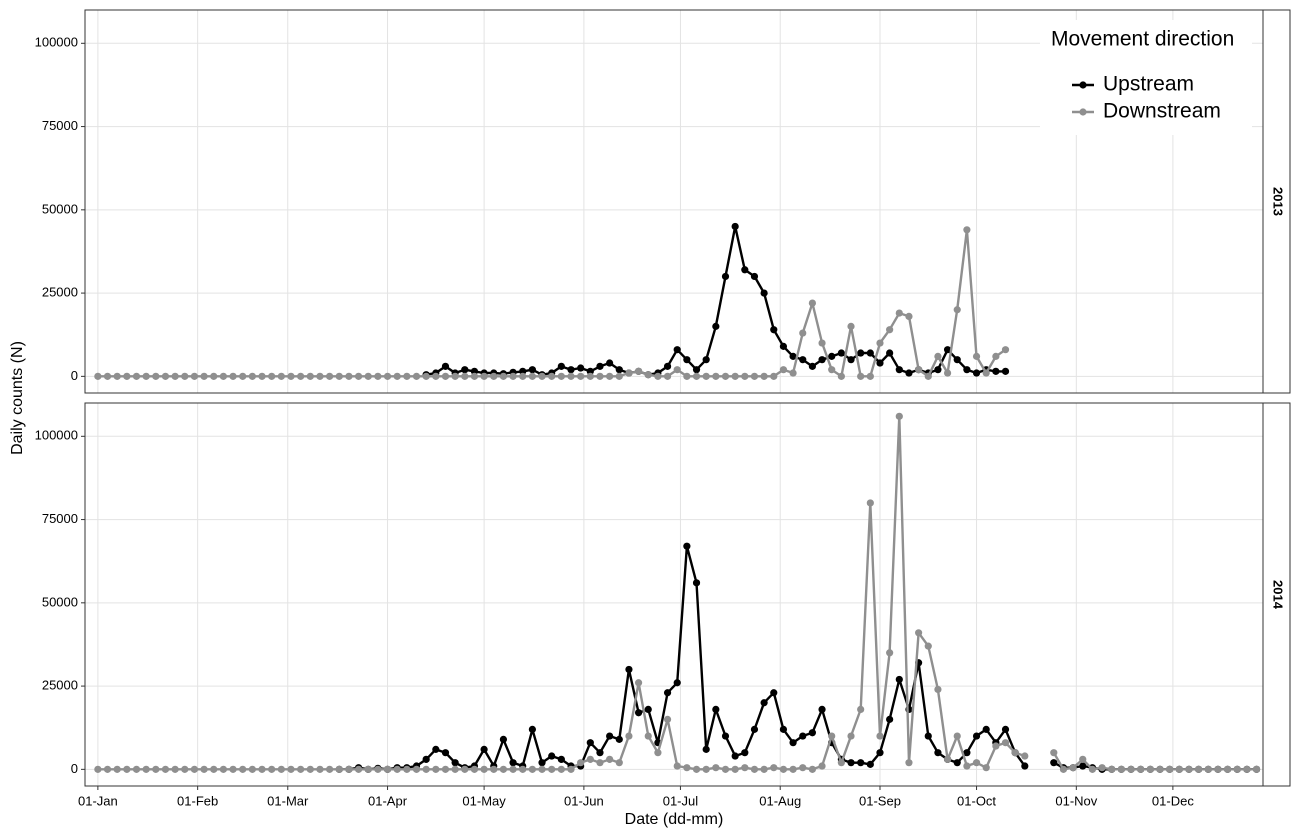  I want to click on x-tick-label: 01-Dec, so click(1173, 800).